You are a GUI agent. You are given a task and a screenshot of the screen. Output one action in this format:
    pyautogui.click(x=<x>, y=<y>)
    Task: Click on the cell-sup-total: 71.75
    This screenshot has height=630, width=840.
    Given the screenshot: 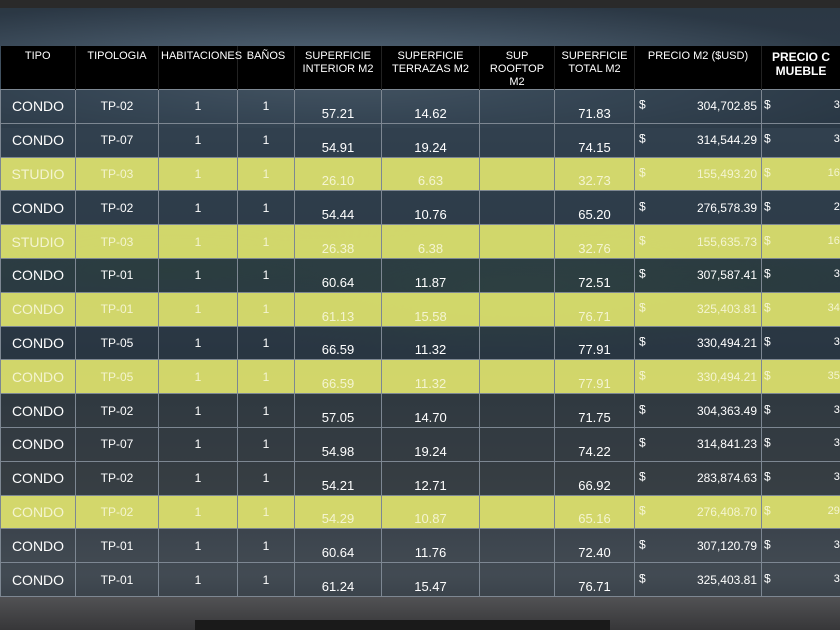 What is the action you would take?
    pyautogui.click(x=594, y=410)
    